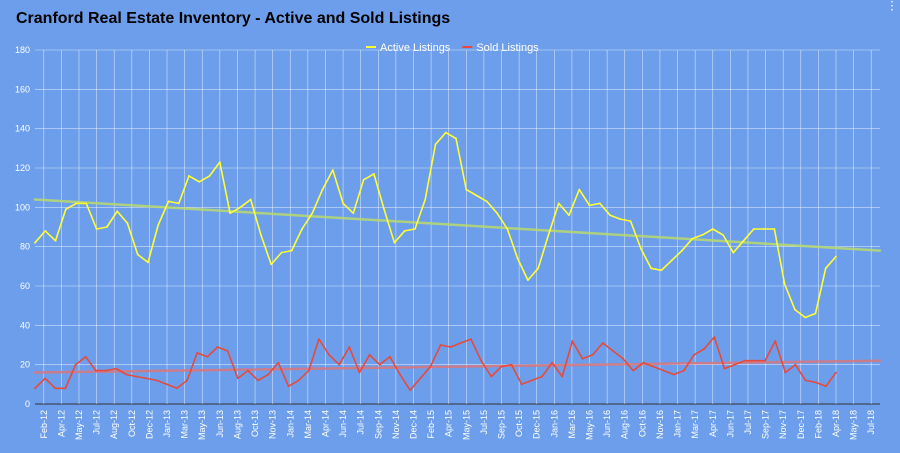  Describe the element at coordinates (22, 129) in the screenshot. I see `y-tick-label: 140` at that location.